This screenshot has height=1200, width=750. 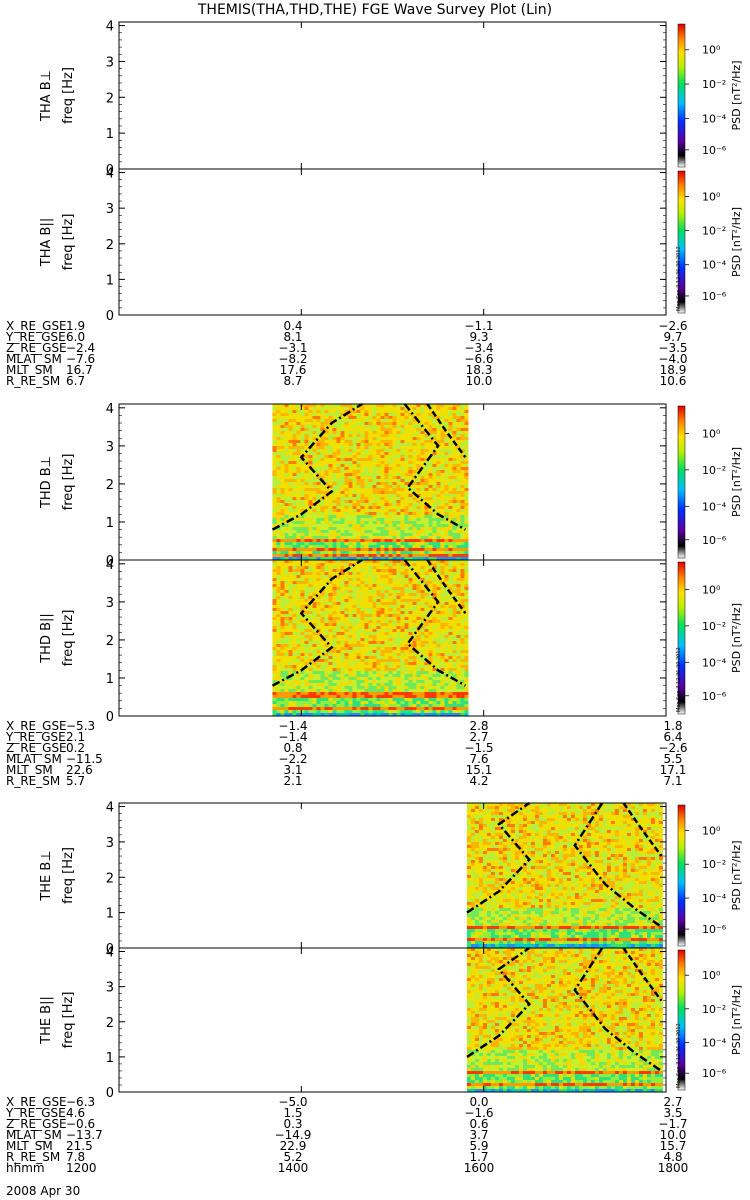 What do you see at coordinates (76, 381) in the screenshot?
I see `ephemeris-value: 6.7` at bounding box center [76, 381].